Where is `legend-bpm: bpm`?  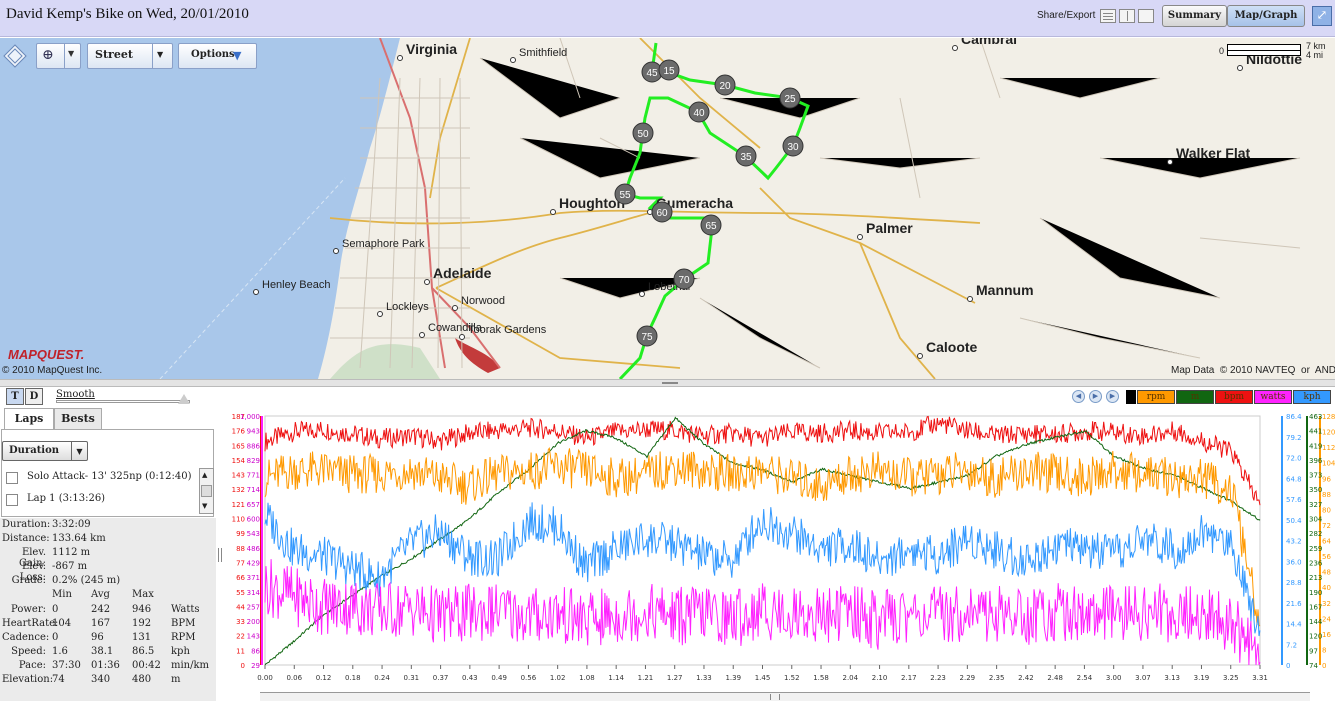
legend-bpm: bpm is located at coordinates (1234, 397).